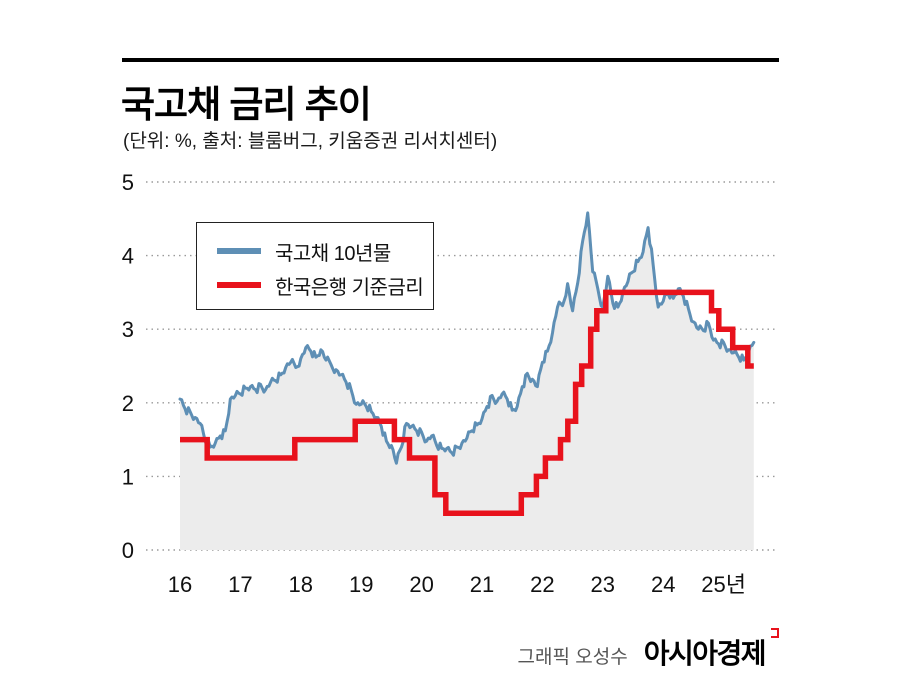 Image resolution: width=900 pixels, height=686 pixels. Describe the element at coordinates (723, 584) in the screenshot. I see `x-tick-label-2025: 25년` at that location.